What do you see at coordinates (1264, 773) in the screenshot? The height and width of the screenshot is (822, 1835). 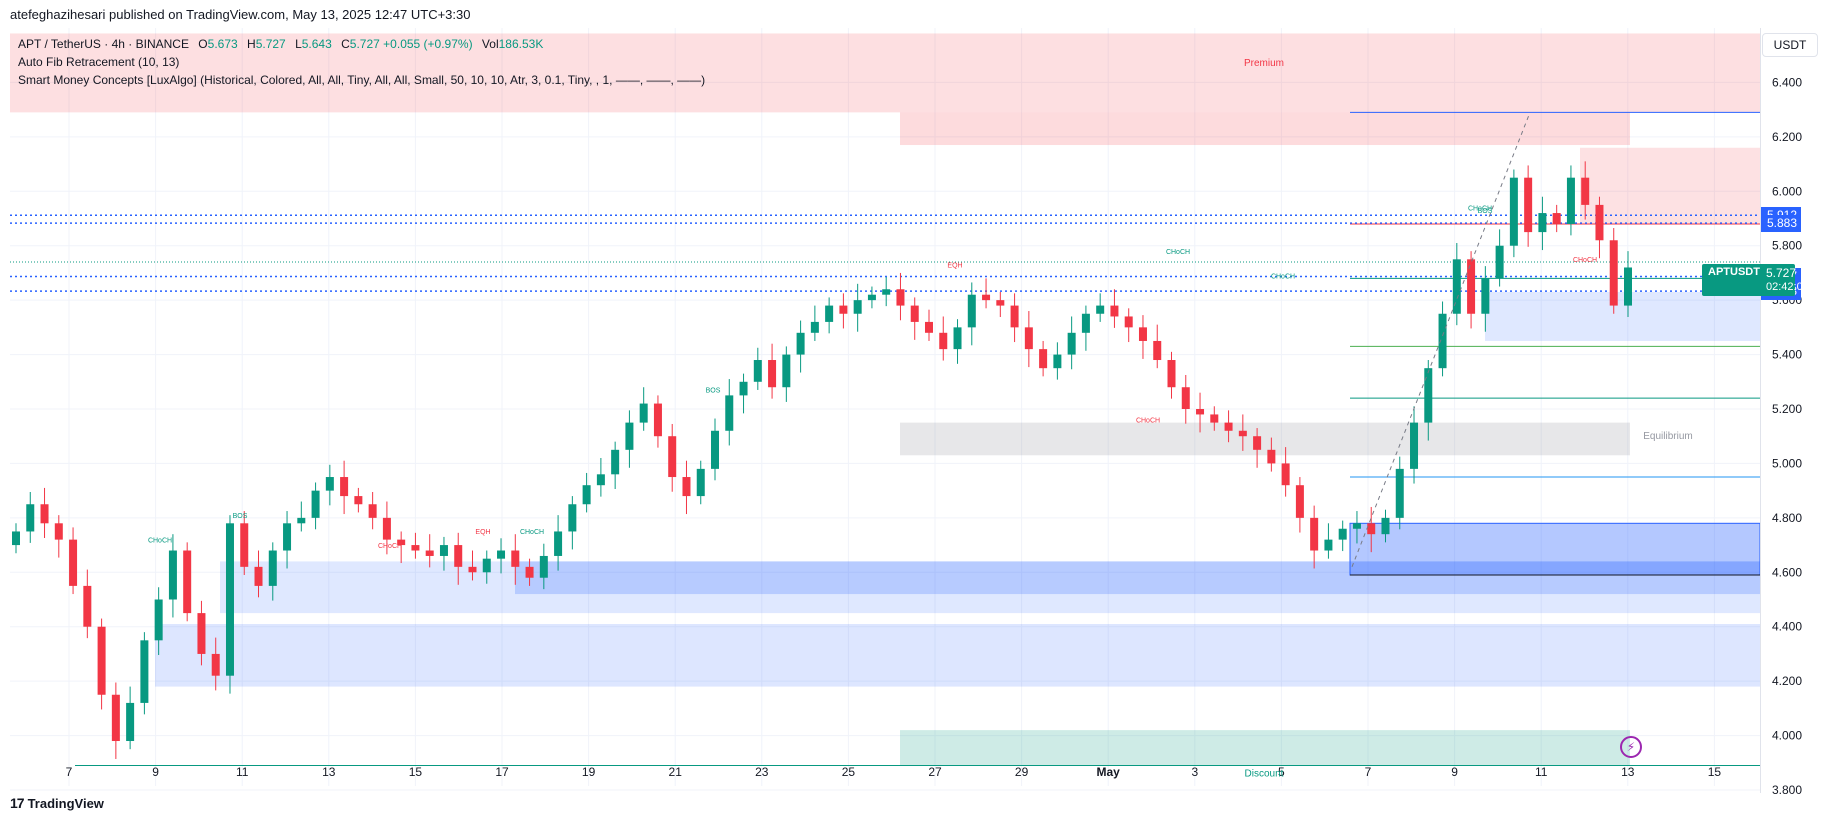 I see `discount-label: Discount` at bounding box center [1264, 773].